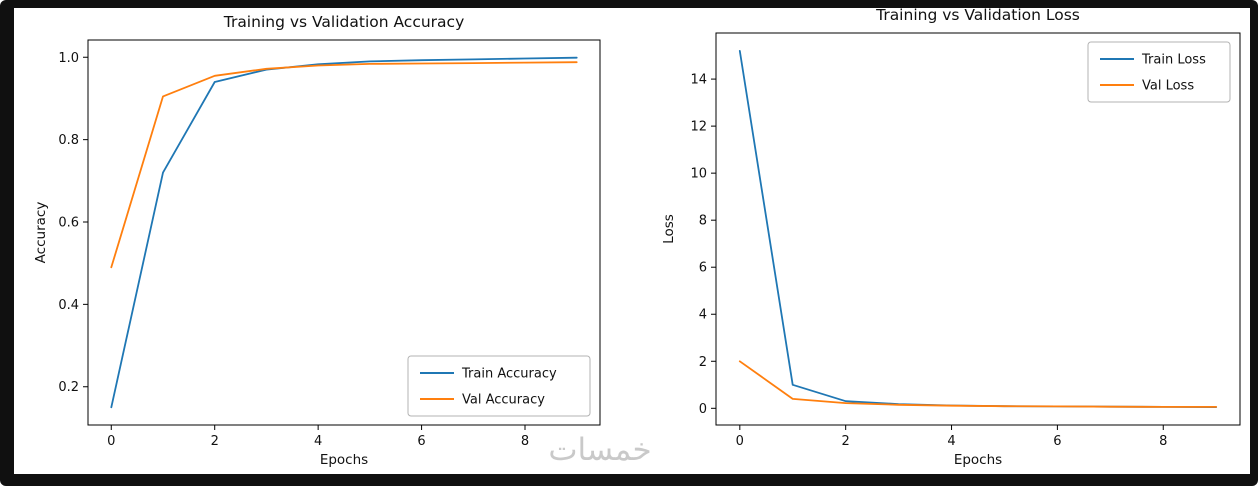 The height and width of the screenshot is (486, 1258). I want to click on y-tick-label: 0.6, so click(68, 223).